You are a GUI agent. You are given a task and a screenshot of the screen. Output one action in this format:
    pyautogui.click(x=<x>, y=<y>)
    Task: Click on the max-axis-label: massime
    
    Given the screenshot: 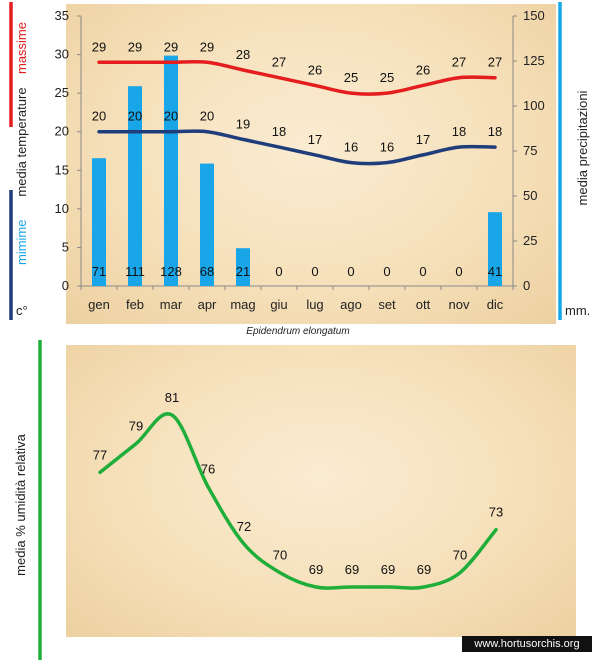 What is the action you would take?
    pyautogui.click(x=21, y=48)
    